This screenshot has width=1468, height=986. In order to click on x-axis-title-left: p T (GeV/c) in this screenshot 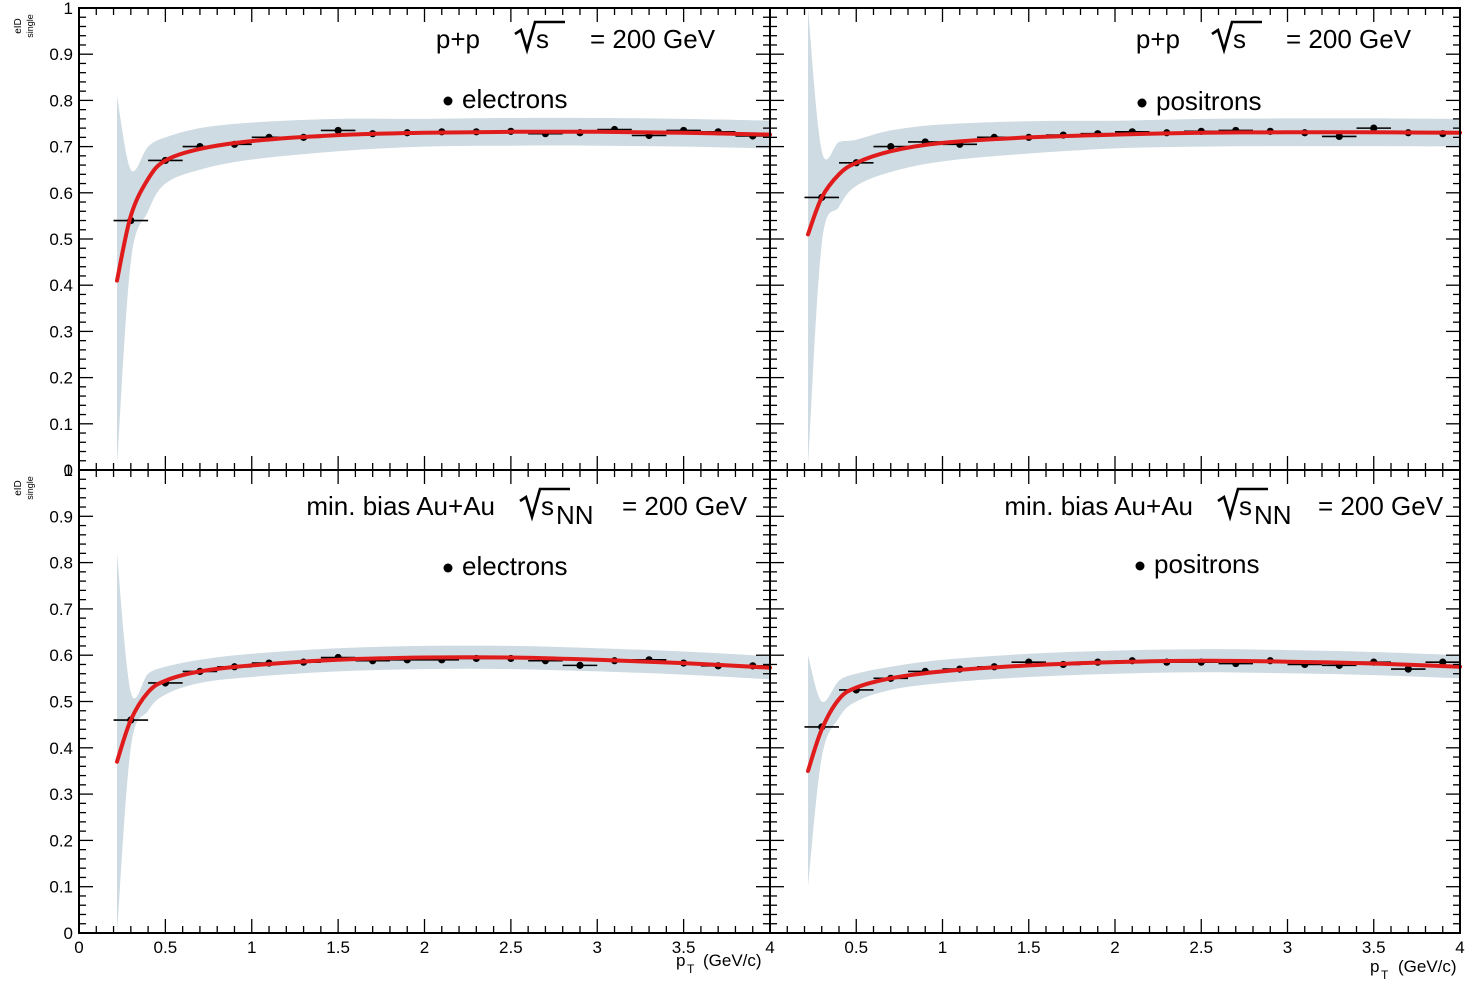, I will do `click(719, 963)`.